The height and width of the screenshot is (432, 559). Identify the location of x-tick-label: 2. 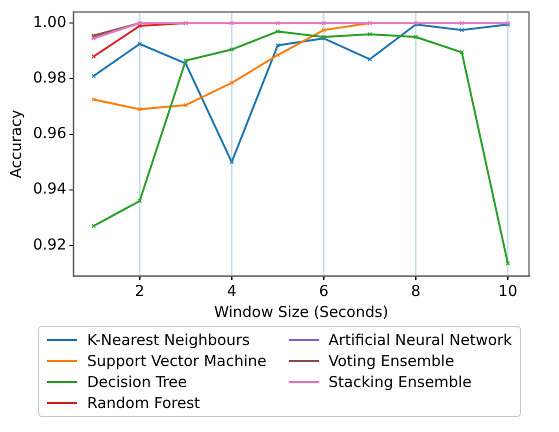
(139, 291).